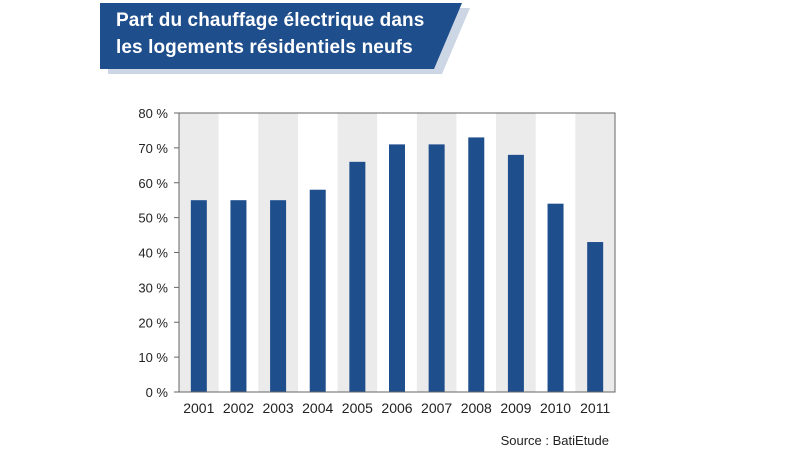  Describe the element at coordinates (595, 408) in the screenshot. I see `x-tick-label: 2011` at that location.